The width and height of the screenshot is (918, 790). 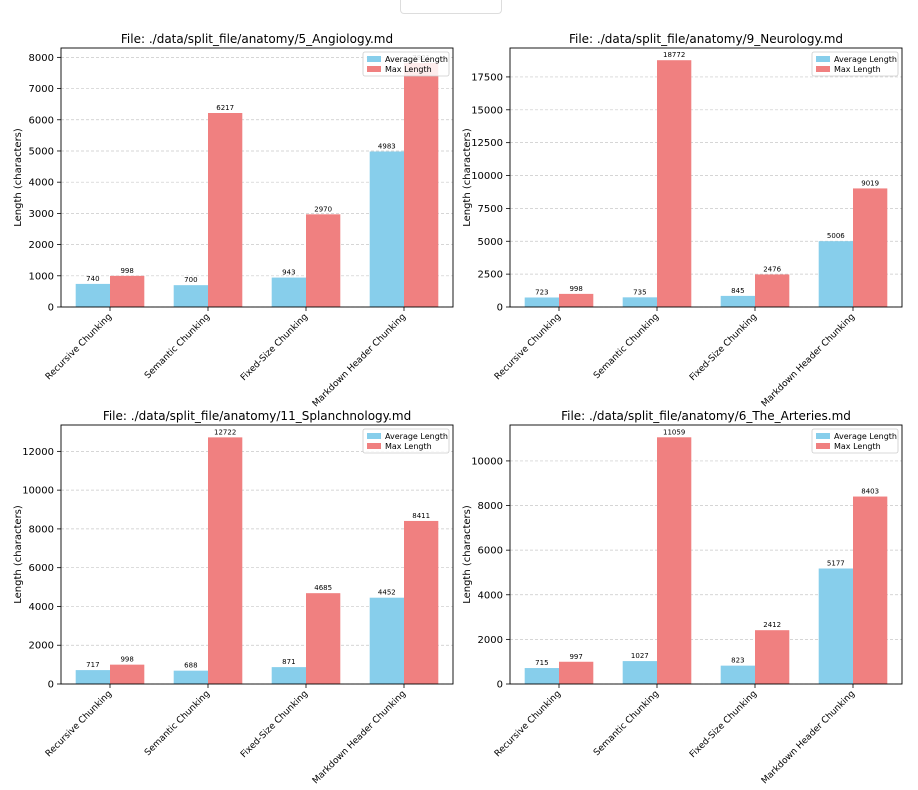 What do you see at coordinates (41, 276) in the screenshot?
I see `y-tick-label: 1000` at bounding box center [41, 276].